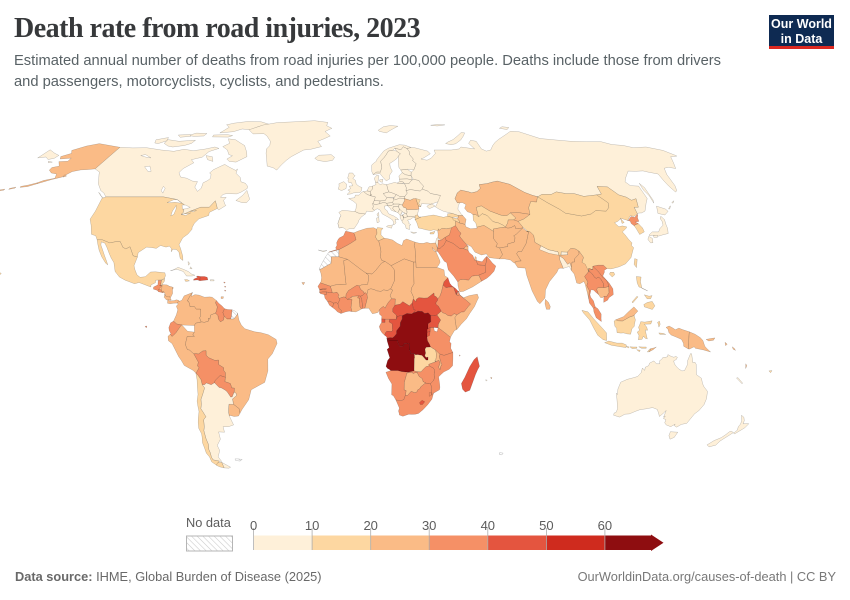 Image resolution: width=850 pixels, height=600 pixels. I want to click on svg-text: 60, so click(605, 525).